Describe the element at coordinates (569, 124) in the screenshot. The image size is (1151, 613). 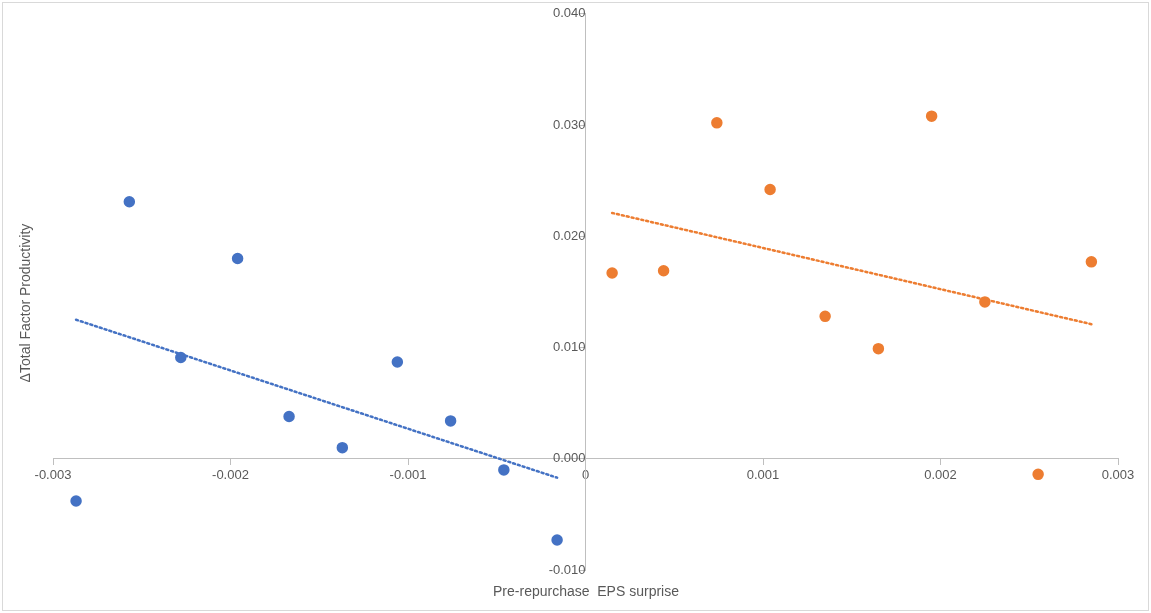
I see `y-tick-label: 0.030` at that location.